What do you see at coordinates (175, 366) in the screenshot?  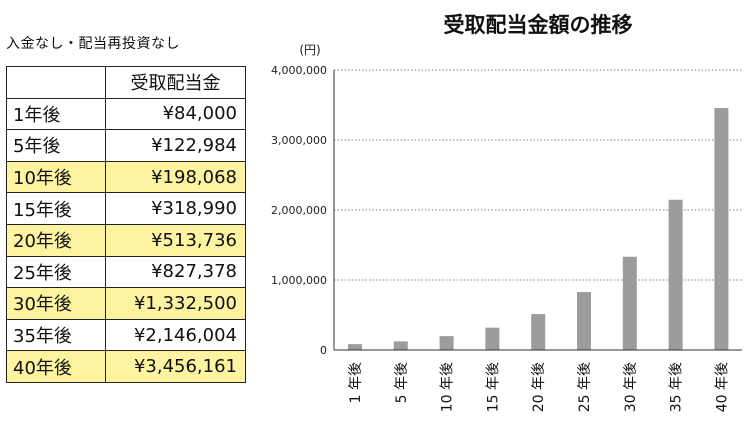 I see `row-value: ¥3,456,161` at bounding box center [175, 366].